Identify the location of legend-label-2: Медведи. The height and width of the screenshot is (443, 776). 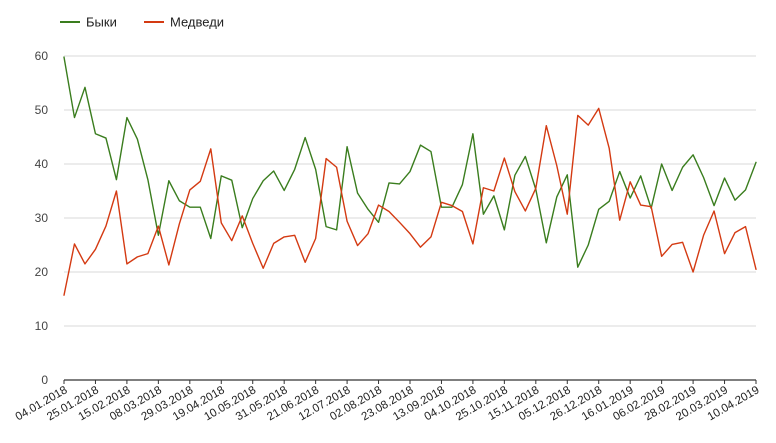
(197, 22).